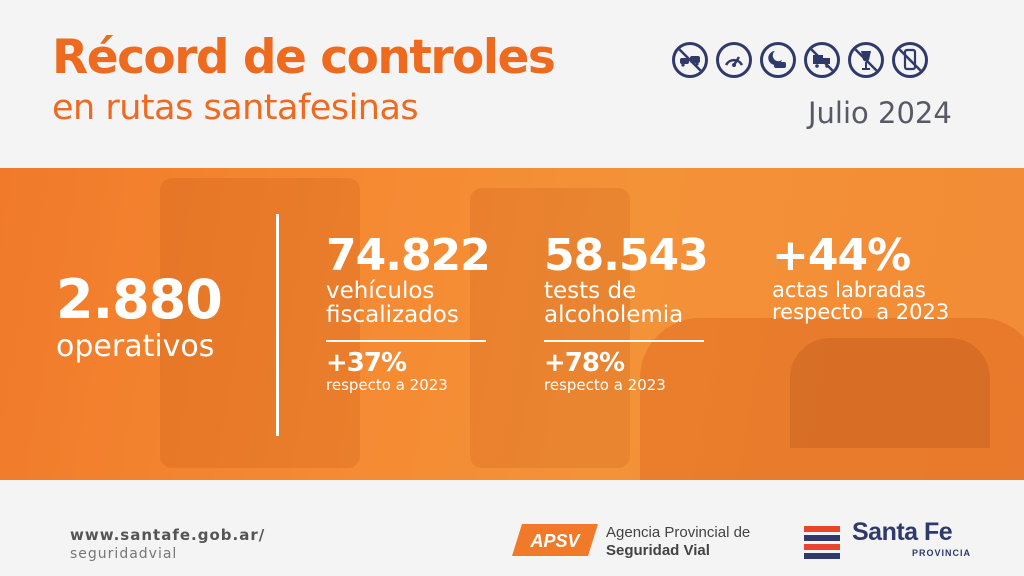 The height and width of the screenshot is (576, 1024). What do you see at coordinates (277, 325) in the screenshot?
I see `stats-divider` at bounding box center [277, 325].